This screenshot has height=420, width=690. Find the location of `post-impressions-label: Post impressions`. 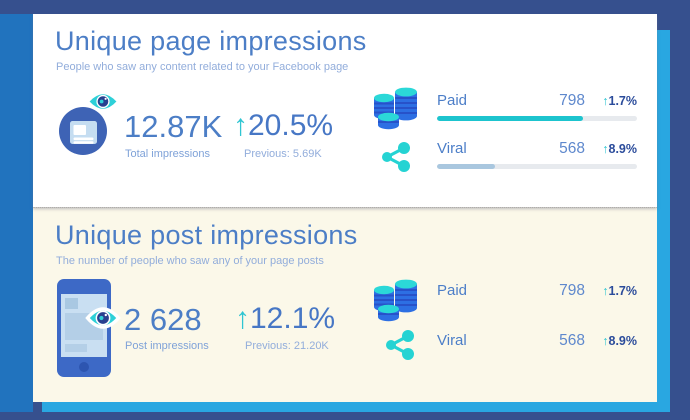

post-impressions-label: Post impressions is located at coordinates (167, 346).